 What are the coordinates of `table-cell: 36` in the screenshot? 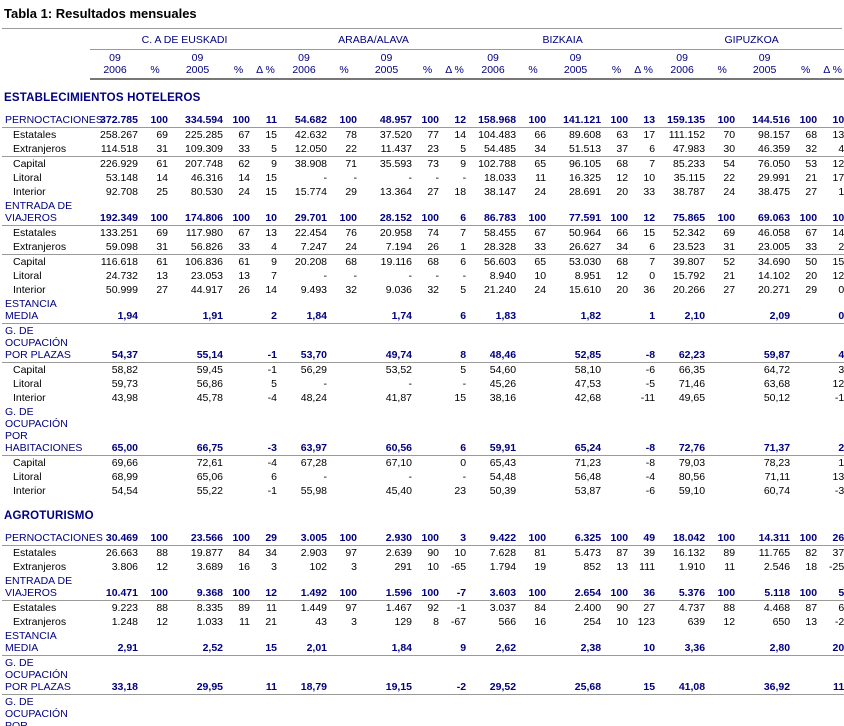 It's located at (644, 587).